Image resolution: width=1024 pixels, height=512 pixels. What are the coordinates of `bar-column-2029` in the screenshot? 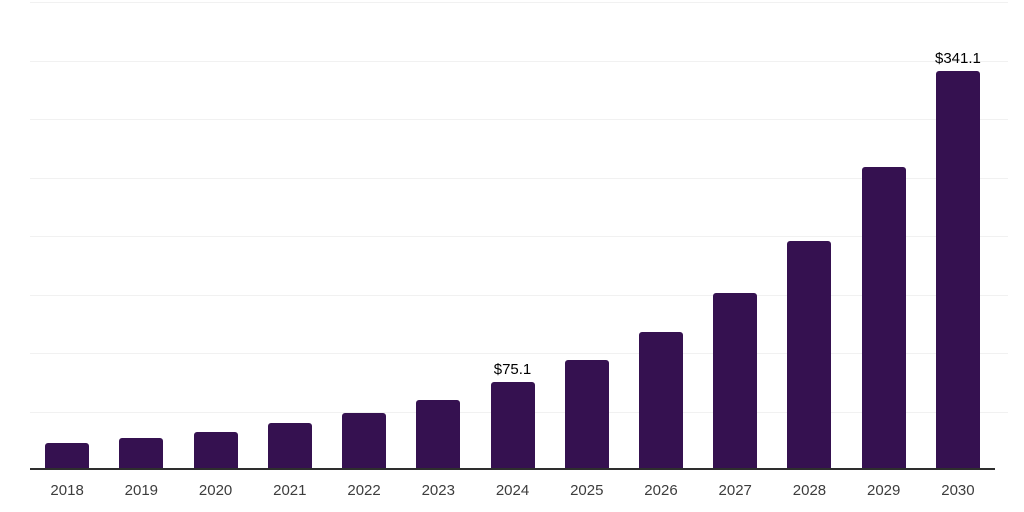 It's located at (884, 235).